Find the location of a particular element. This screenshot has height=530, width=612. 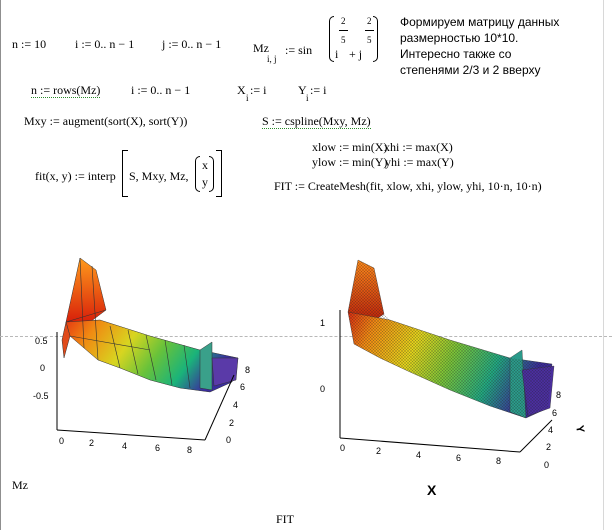

y-ticks-left: 0 2 4 6 8 is located at coordinates (238, 405).